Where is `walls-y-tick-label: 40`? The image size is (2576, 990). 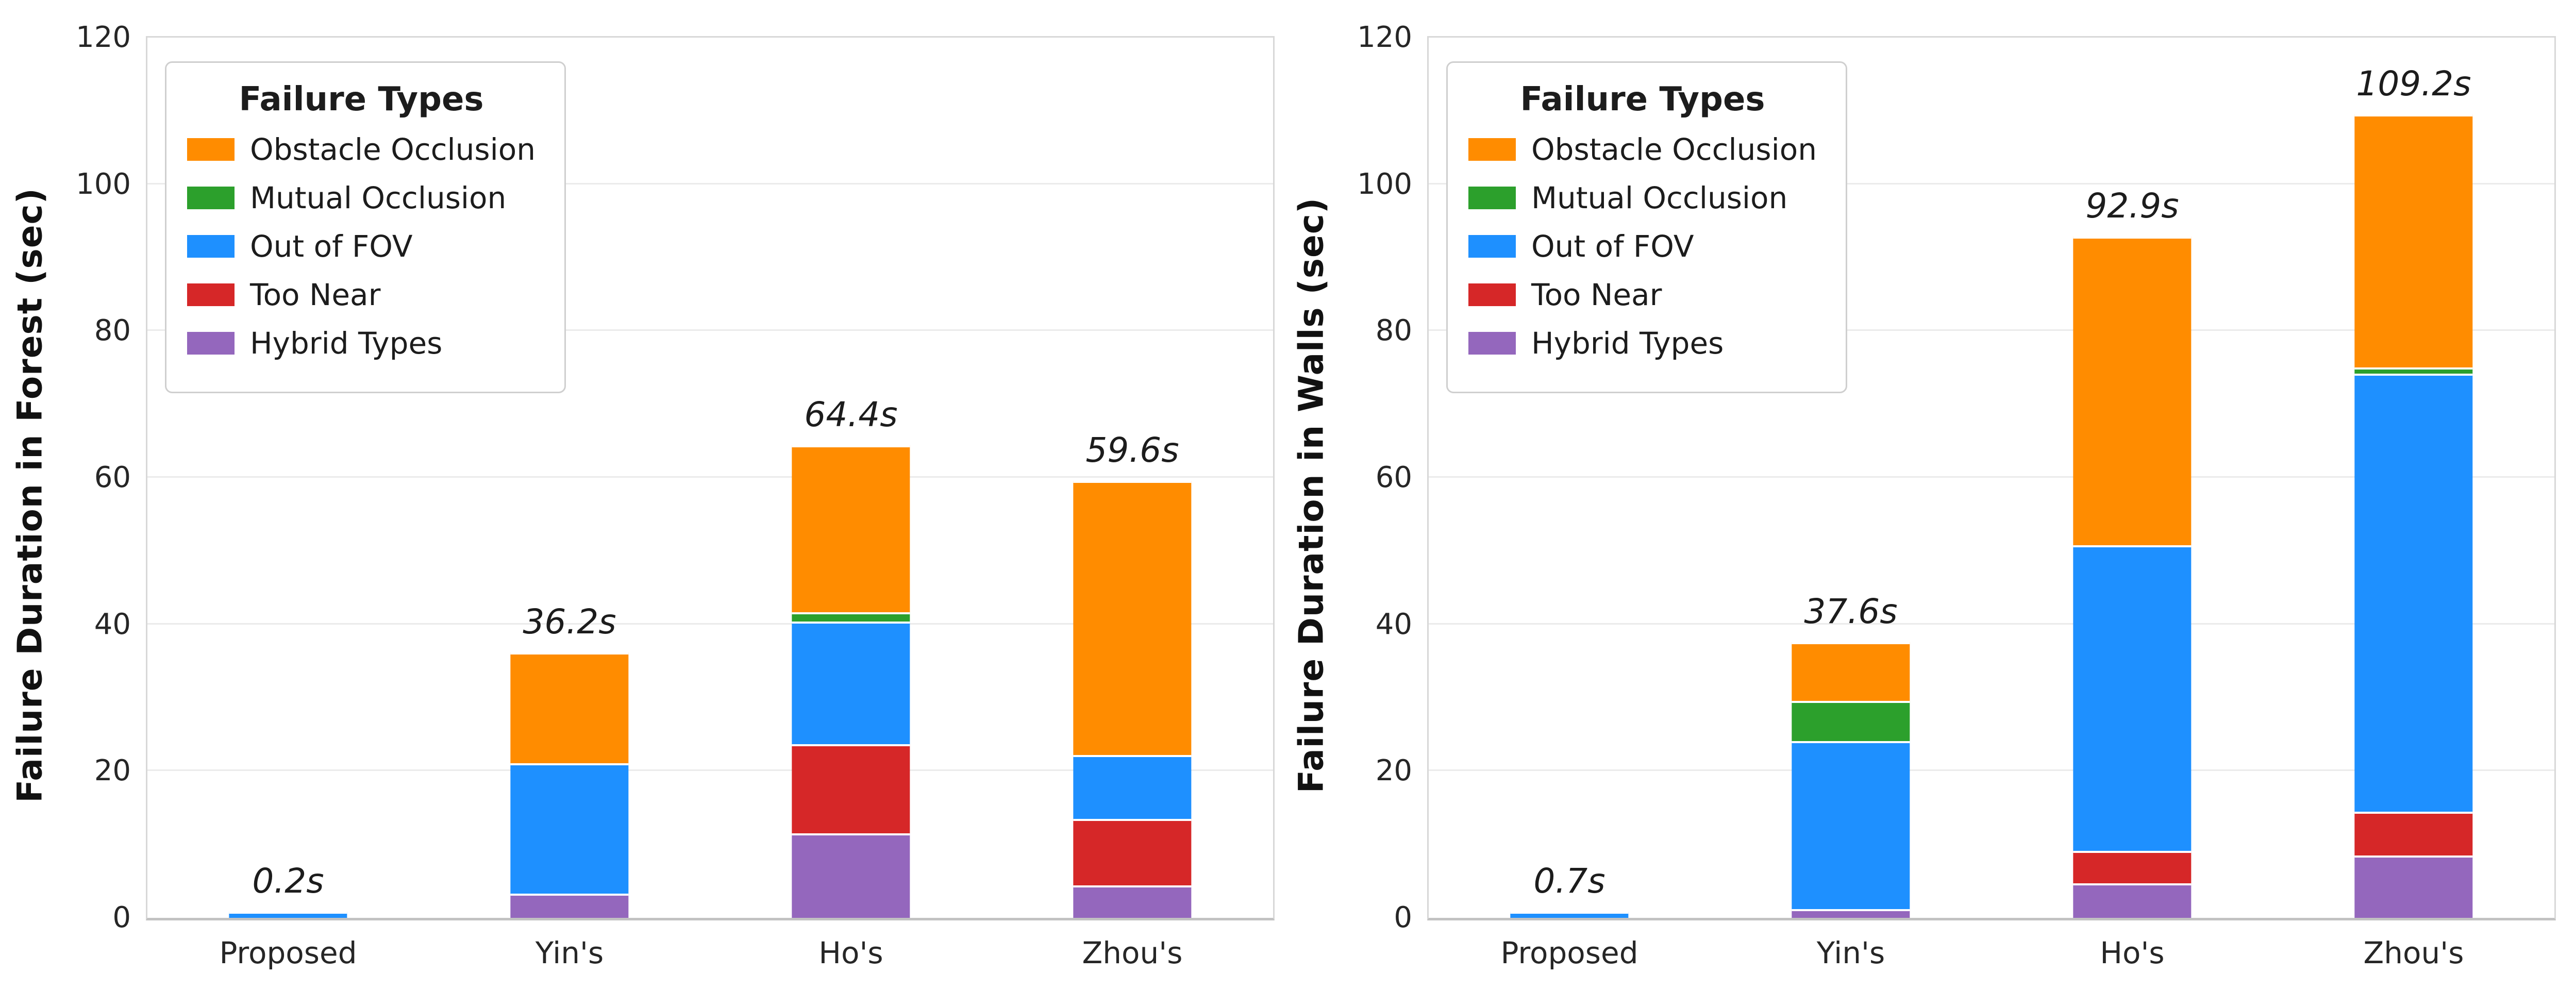 walls-y-tick-label: 40 is located at coordinates (1393, 624).